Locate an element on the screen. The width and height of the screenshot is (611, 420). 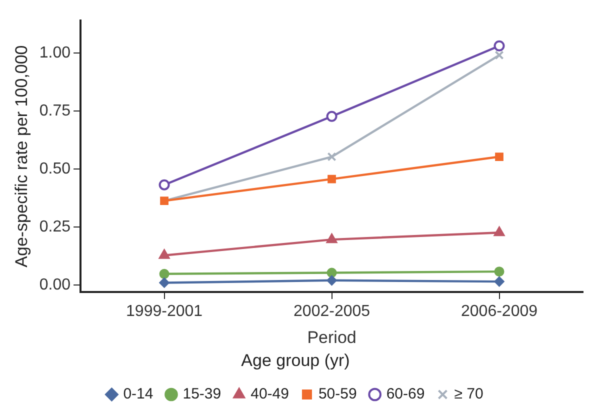
y-tick-label: 0.75 is located at coordinates (55, 111).